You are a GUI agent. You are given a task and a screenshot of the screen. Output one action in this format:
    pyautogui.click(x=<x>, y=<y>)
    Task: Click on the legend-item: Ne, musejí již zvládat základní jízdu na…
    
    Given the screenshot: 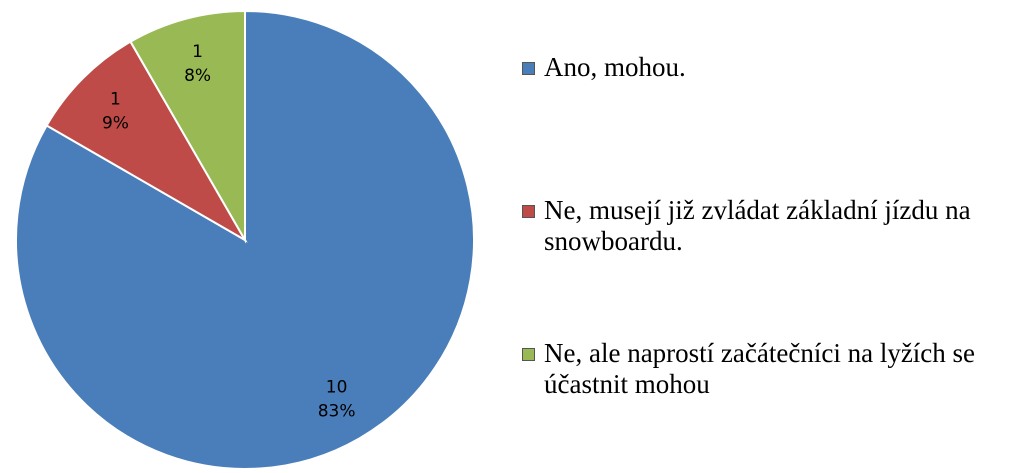 What is the action you would take?
    pyautogui.click(x=772, y=266)
    